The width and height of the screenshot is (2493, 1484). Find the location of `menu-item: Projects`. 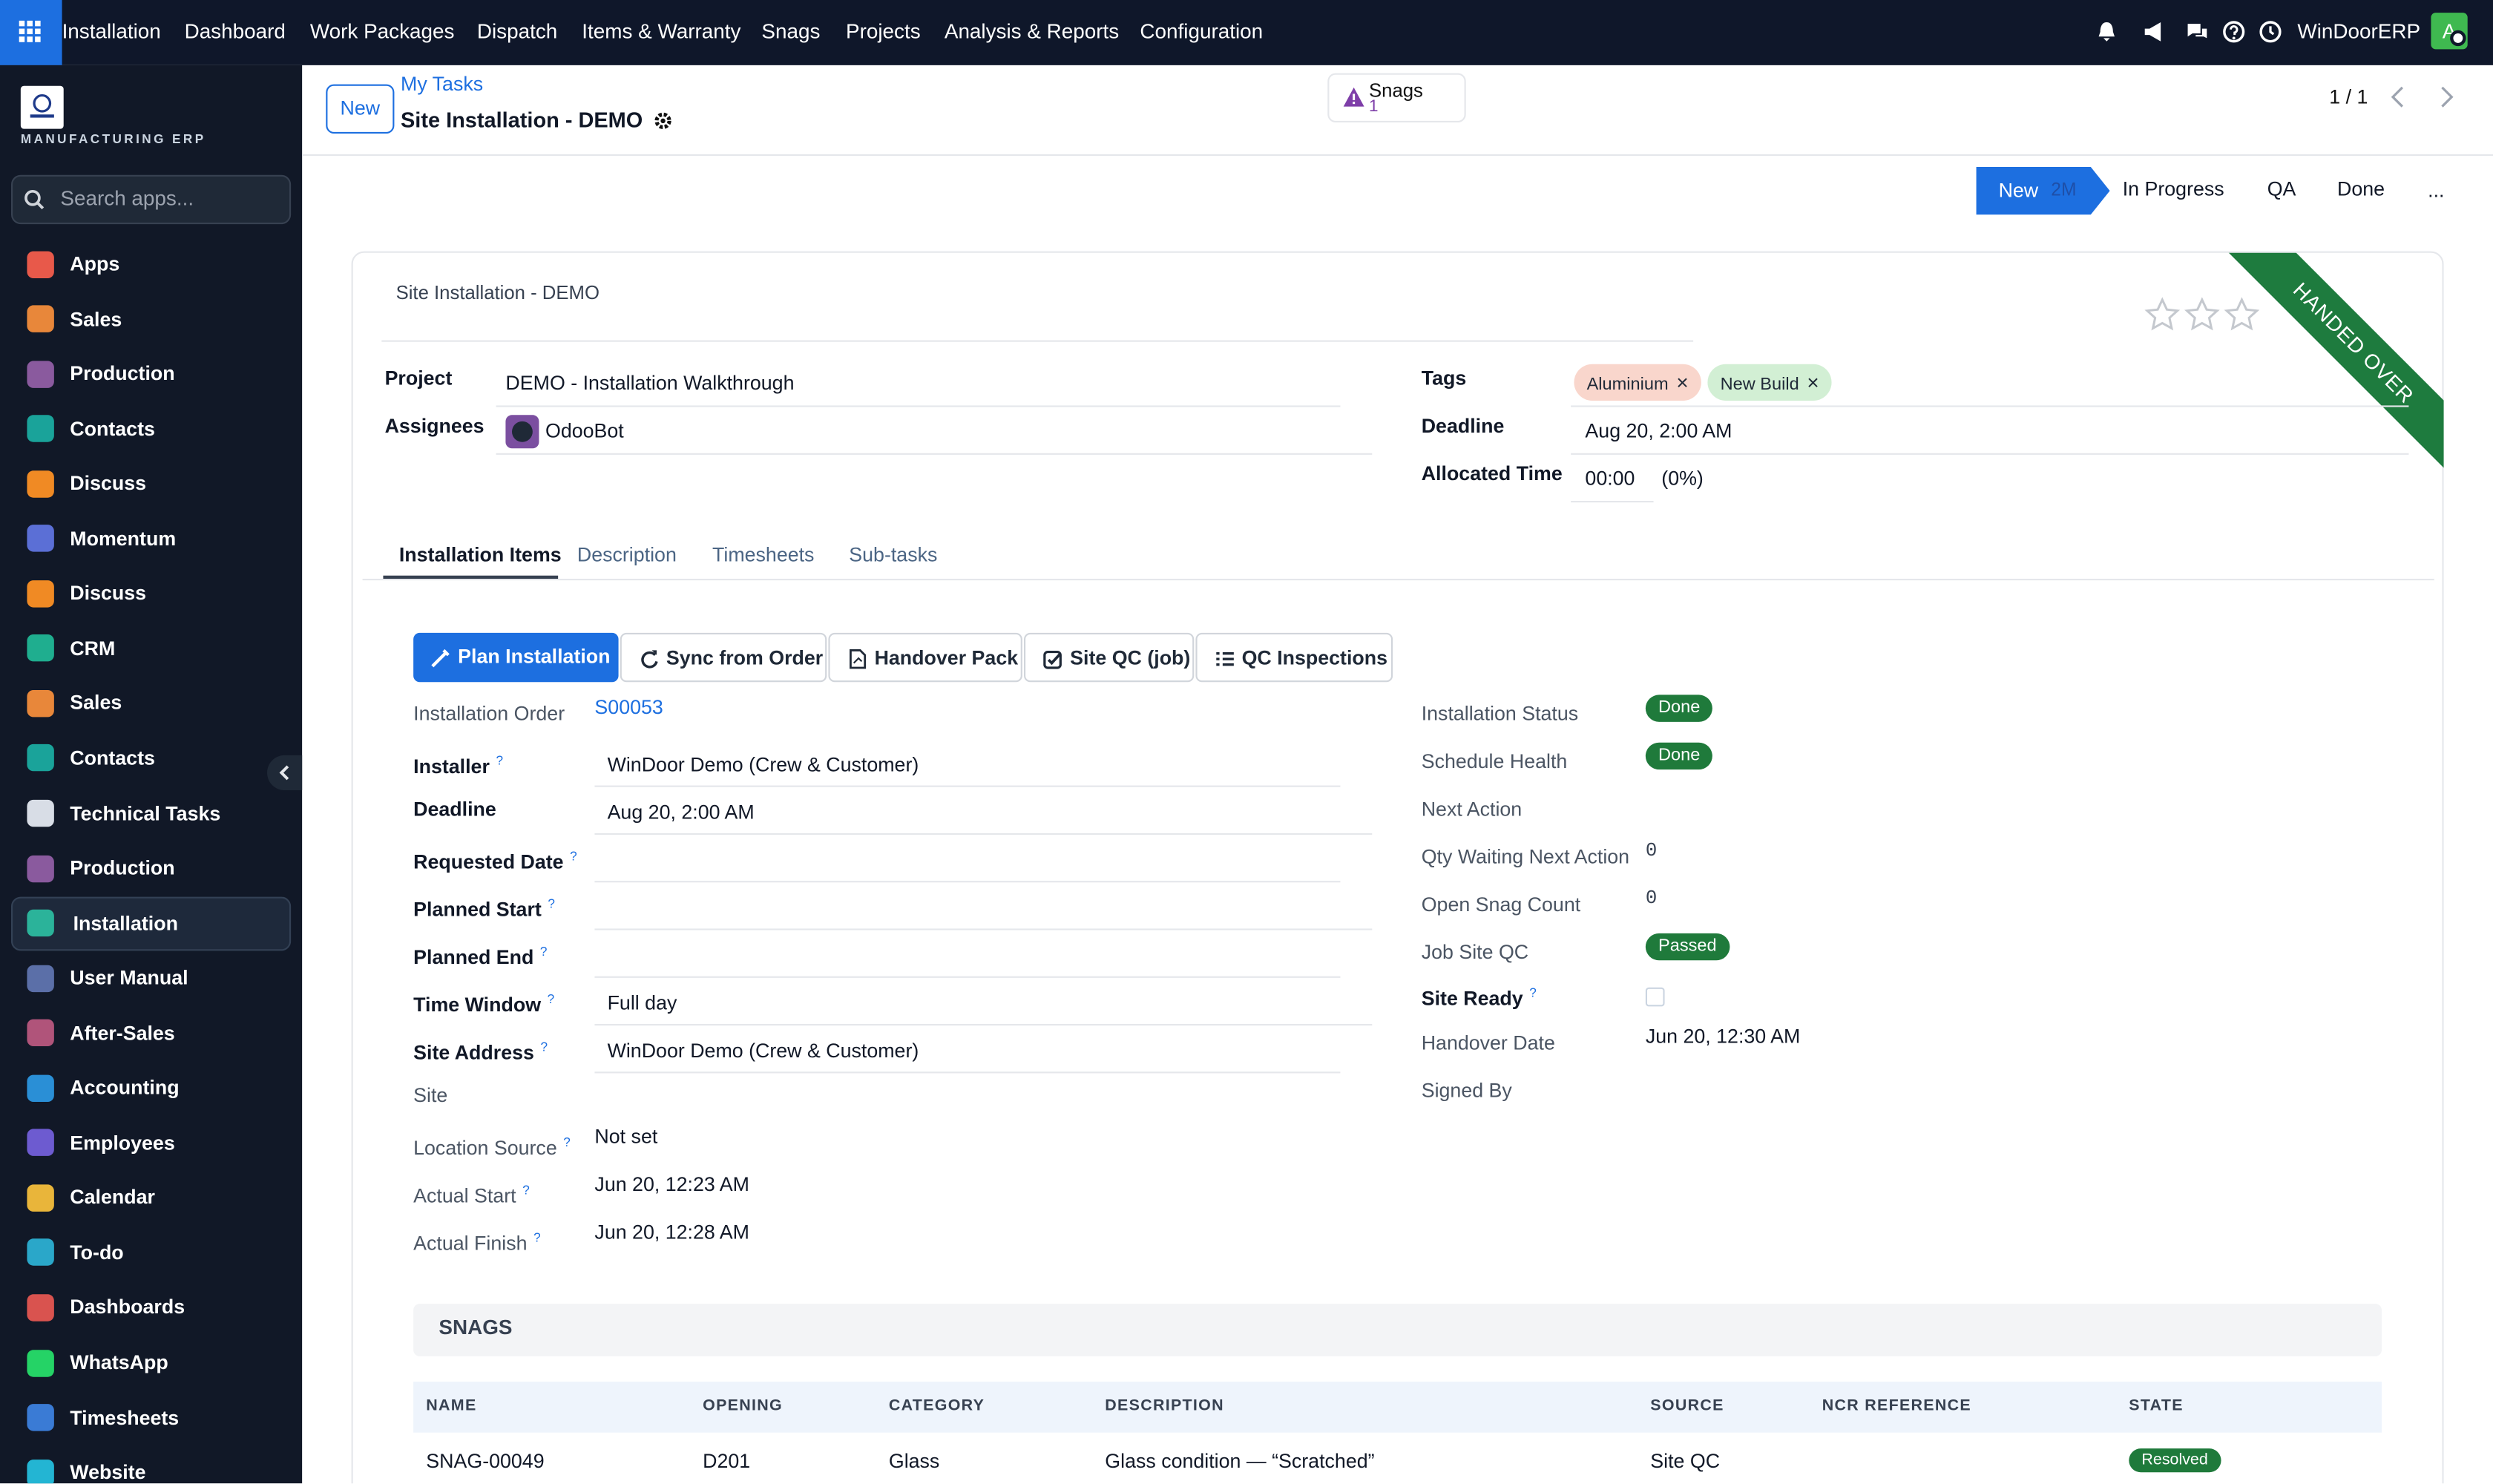

menu-item: Projects is located at coordinates (883, 31).